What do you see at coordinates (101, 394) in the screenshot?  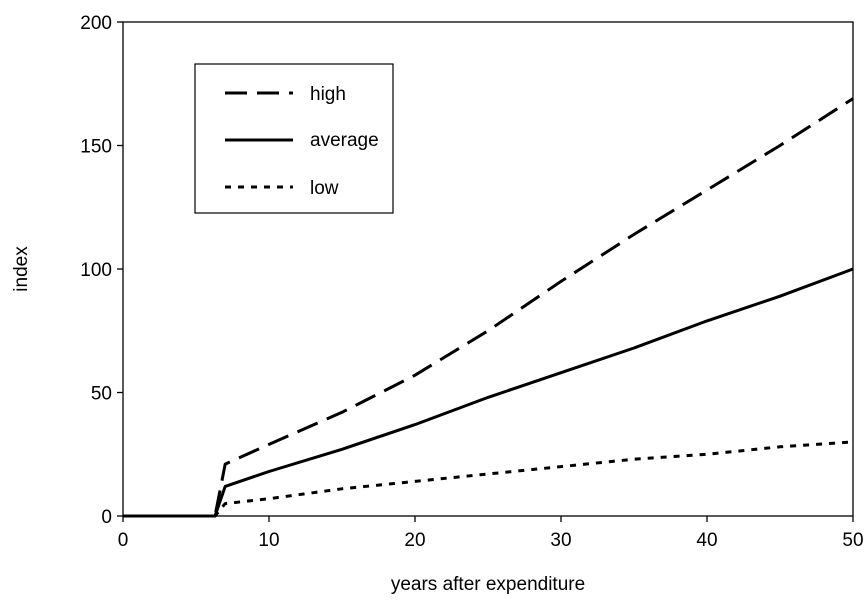 I see `y-tick-label: 50` at bounding box center [101, 394].